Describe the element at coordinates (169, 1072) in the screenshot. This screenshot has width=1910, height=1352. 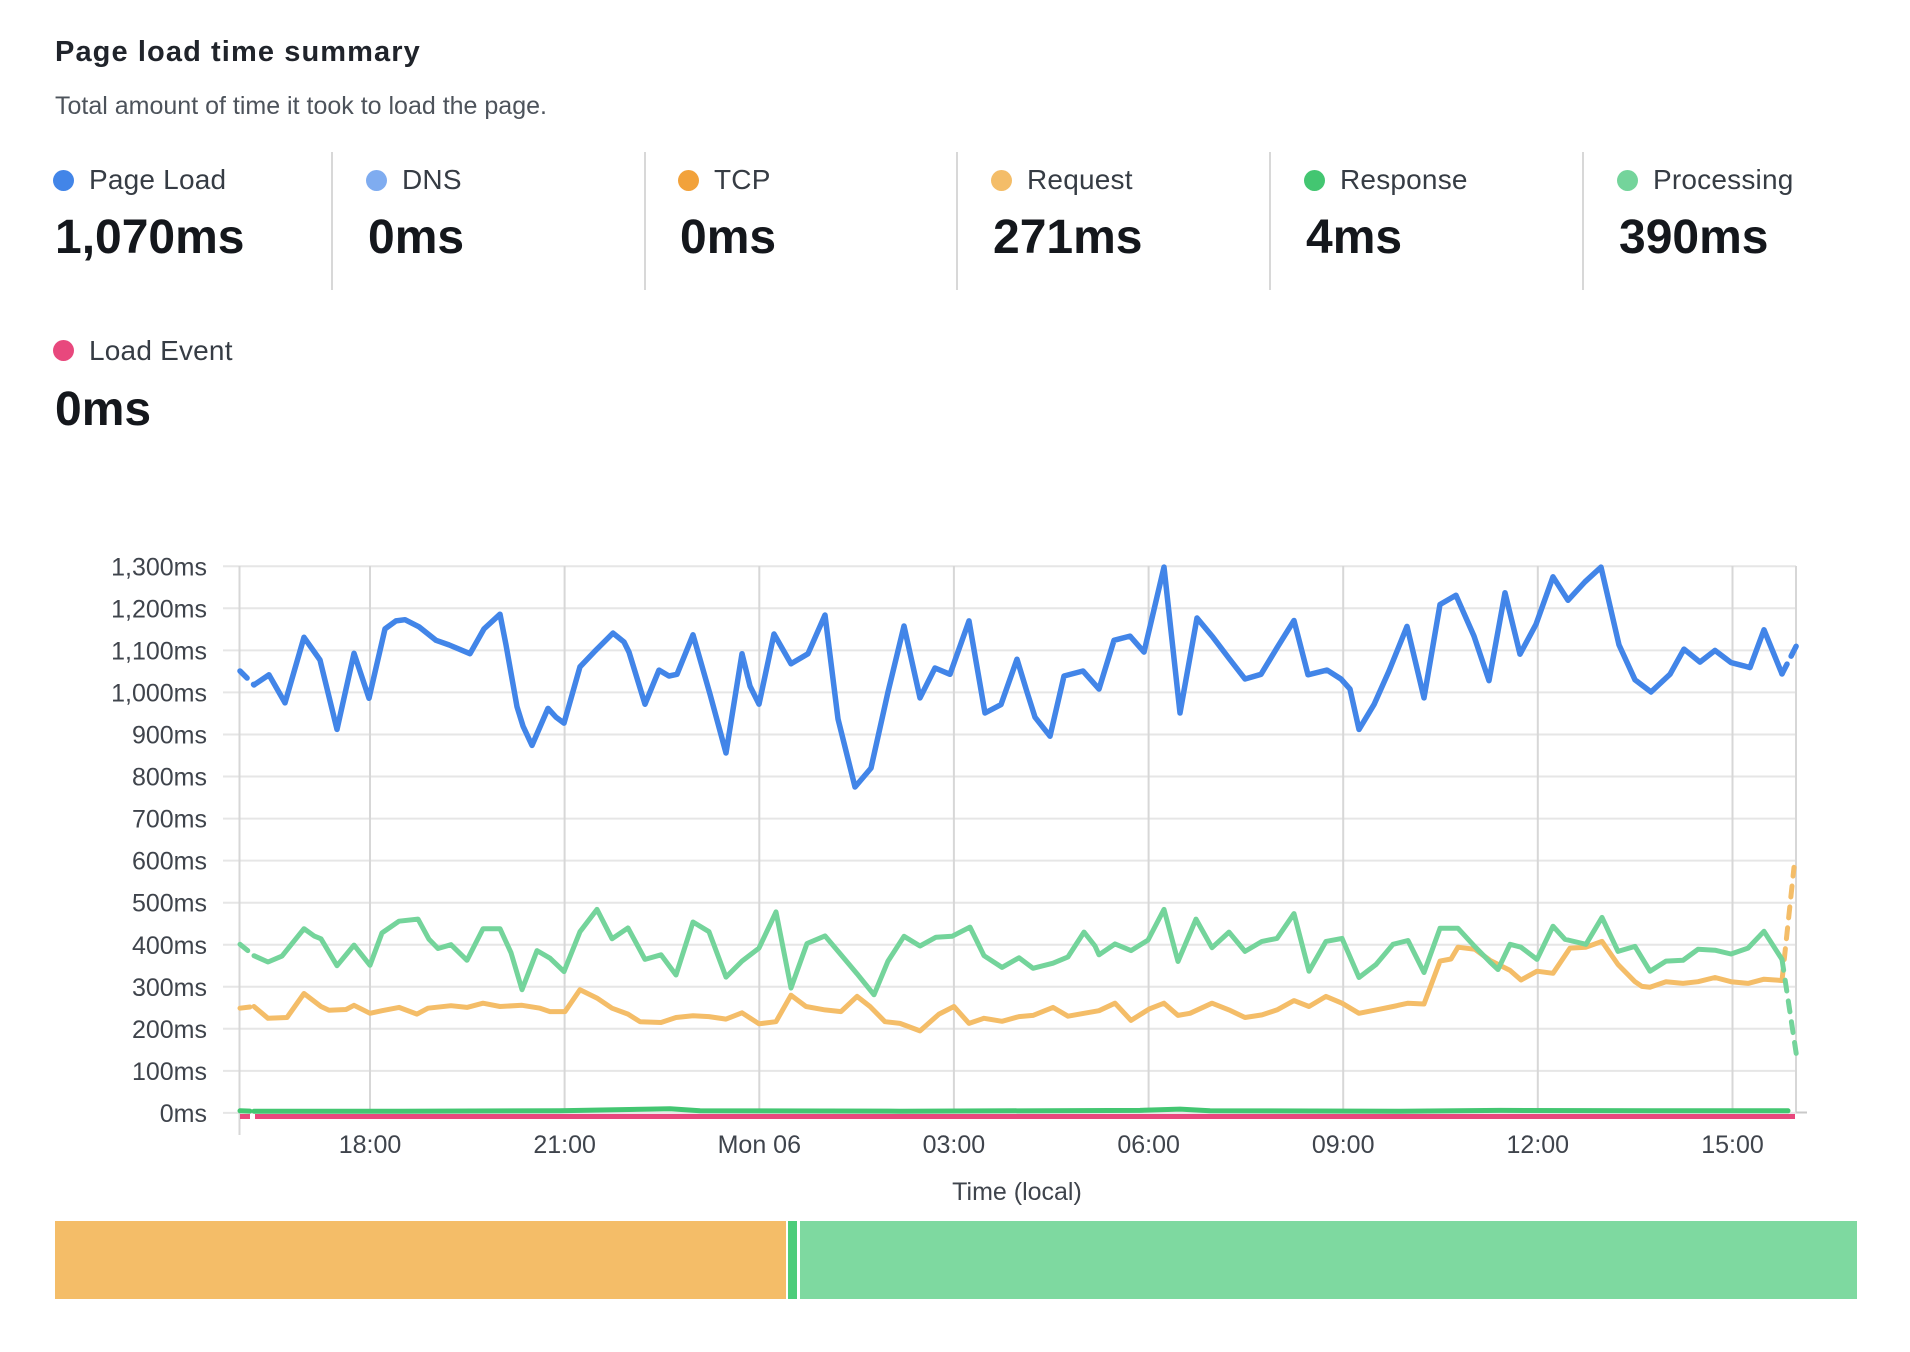
I see `svg-text: 100ms` at that location.